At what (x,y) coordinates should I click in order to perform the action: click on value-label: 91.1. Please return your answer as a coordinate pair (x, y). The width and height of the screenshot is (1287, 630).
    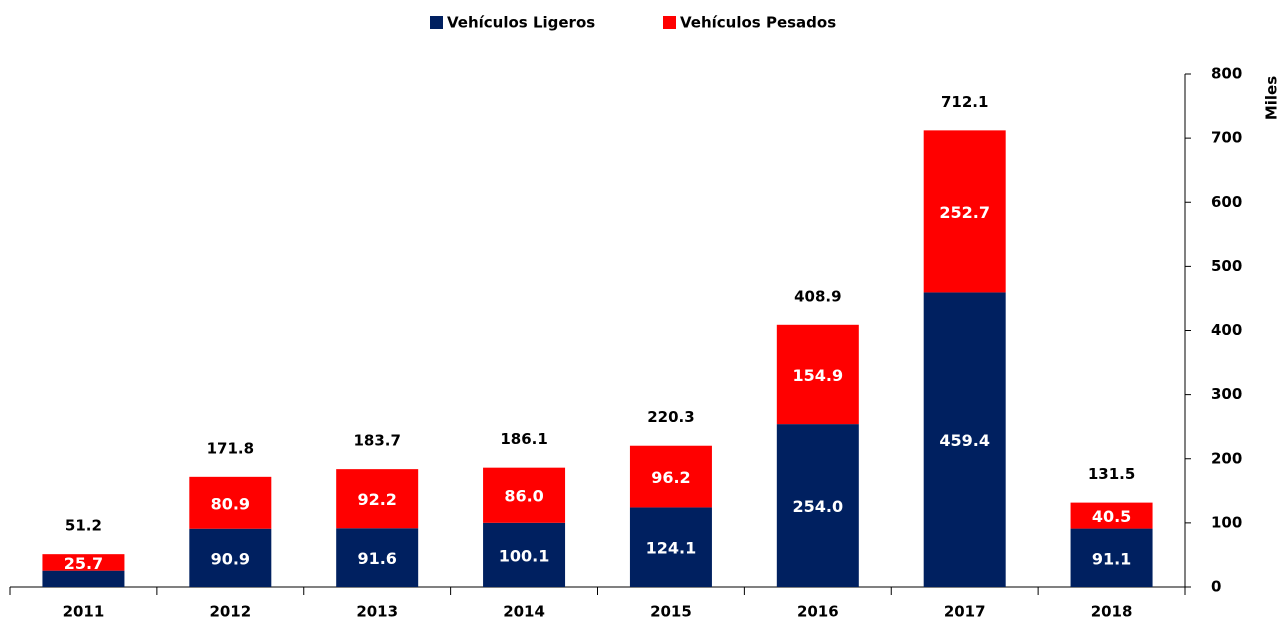
    Looking at the image, I should click on (1111, 558).